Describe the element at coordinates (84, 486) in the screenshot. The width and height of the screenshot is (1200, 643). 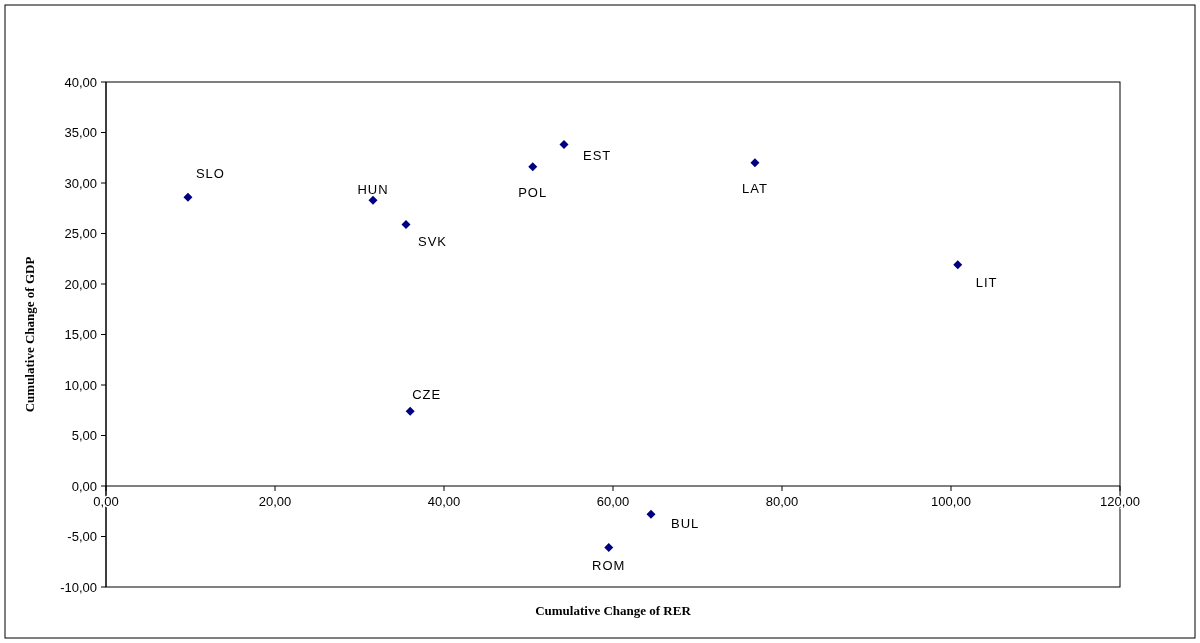
I see `y-tick-label: 0,00` at that location.